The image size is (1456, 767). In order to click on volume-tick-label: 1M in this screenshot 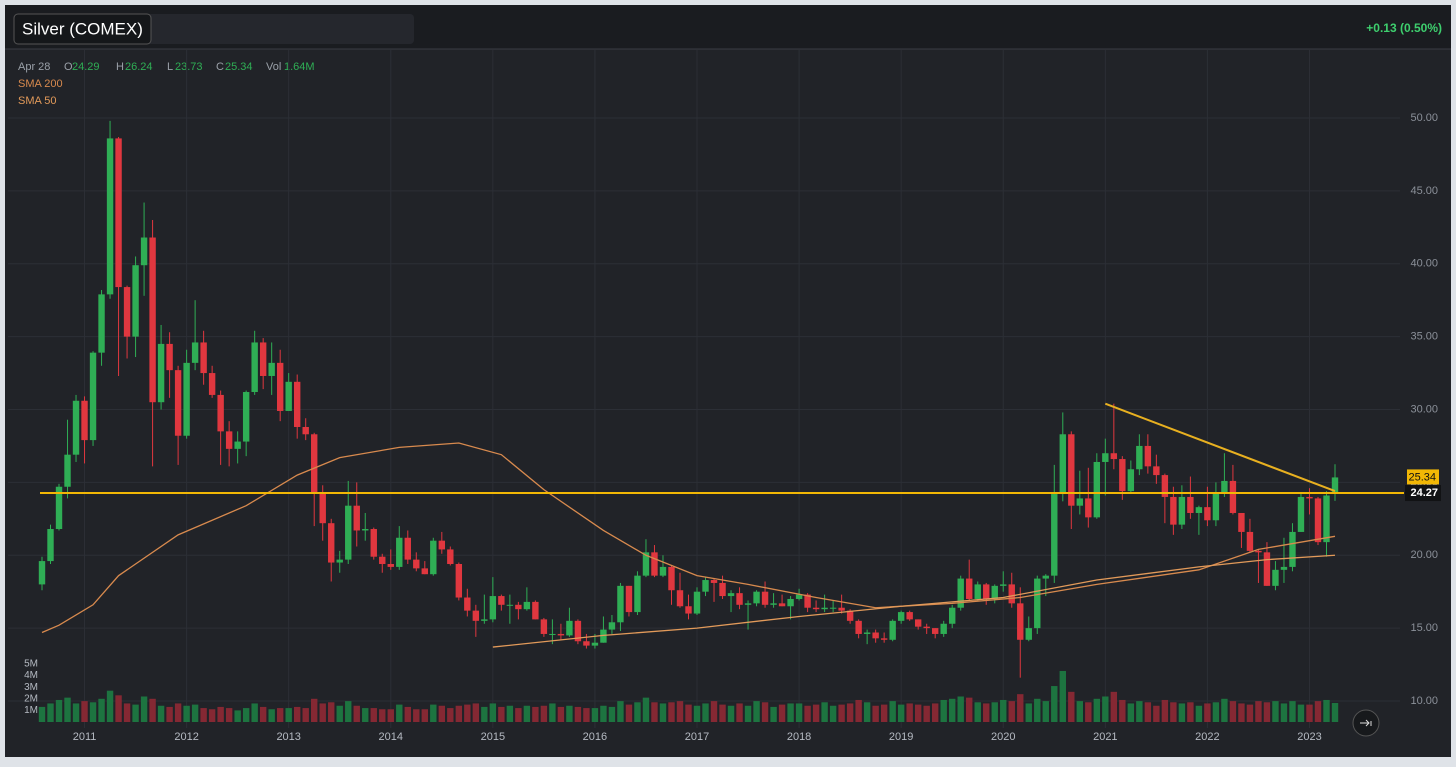, I will do `click(31, 710)`.